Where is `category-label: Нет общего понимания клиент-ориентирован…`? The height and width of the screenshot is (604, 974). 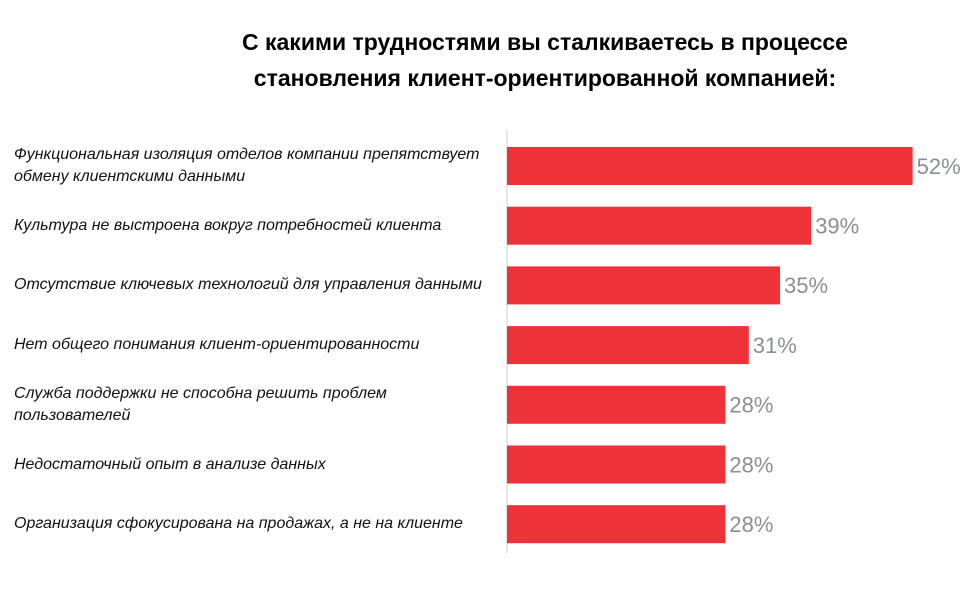
category-label: Нет общего понимания клиент-ориентирован… is located at coordinates (217, 345).